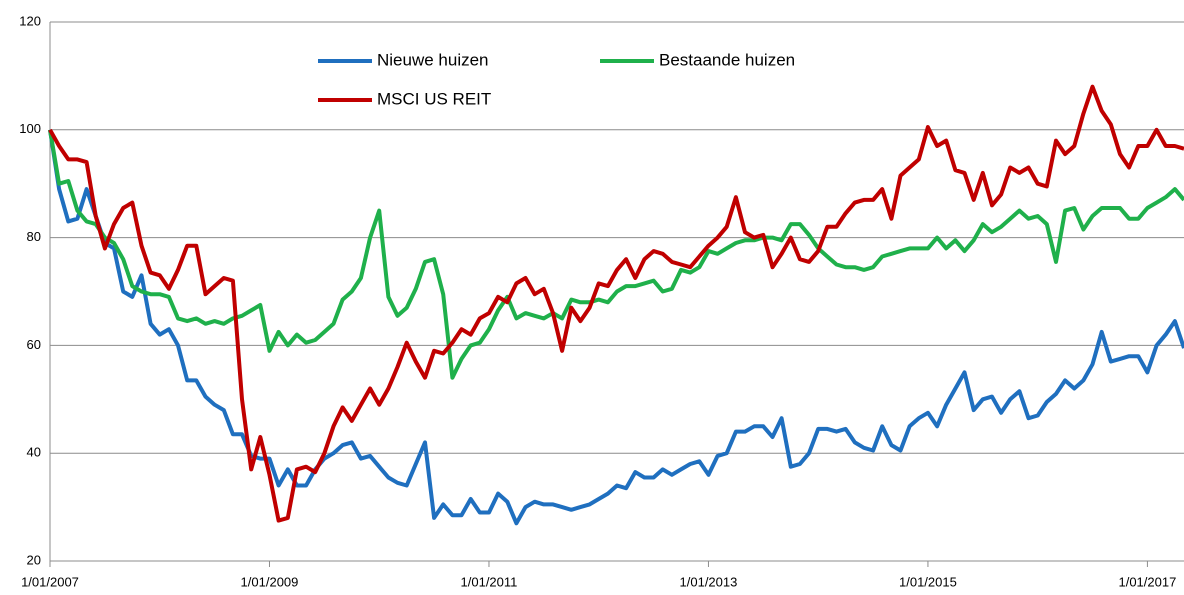 This screenshot has width=1184, height=595. What do you see at coordinates (34, 559) in the screenshot?
I see `y-tick-label: 20` at bounding box center [34, 559].